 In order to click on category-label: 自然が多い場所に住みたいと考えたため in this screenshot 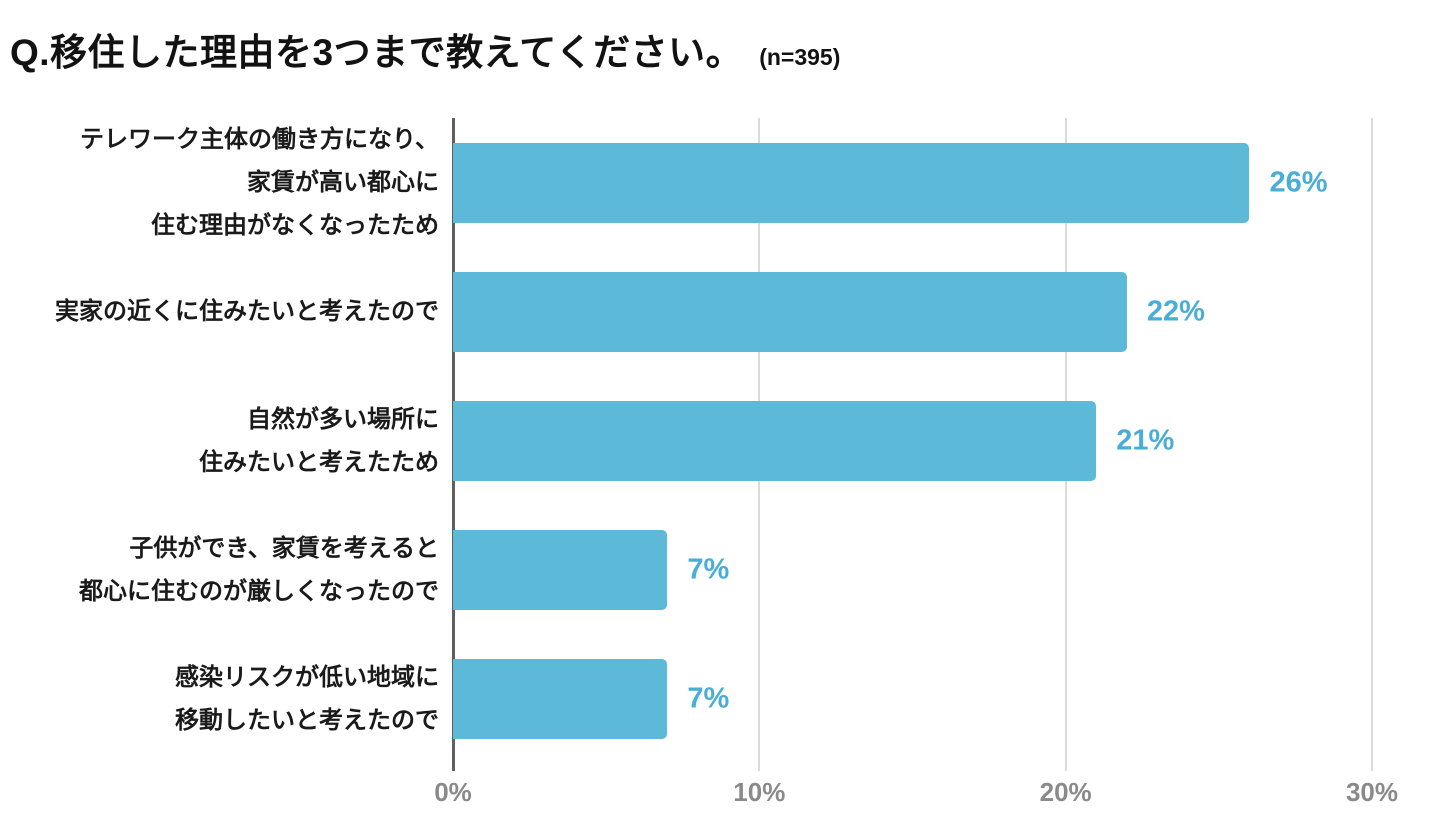, I will do `click(226, 441)`.